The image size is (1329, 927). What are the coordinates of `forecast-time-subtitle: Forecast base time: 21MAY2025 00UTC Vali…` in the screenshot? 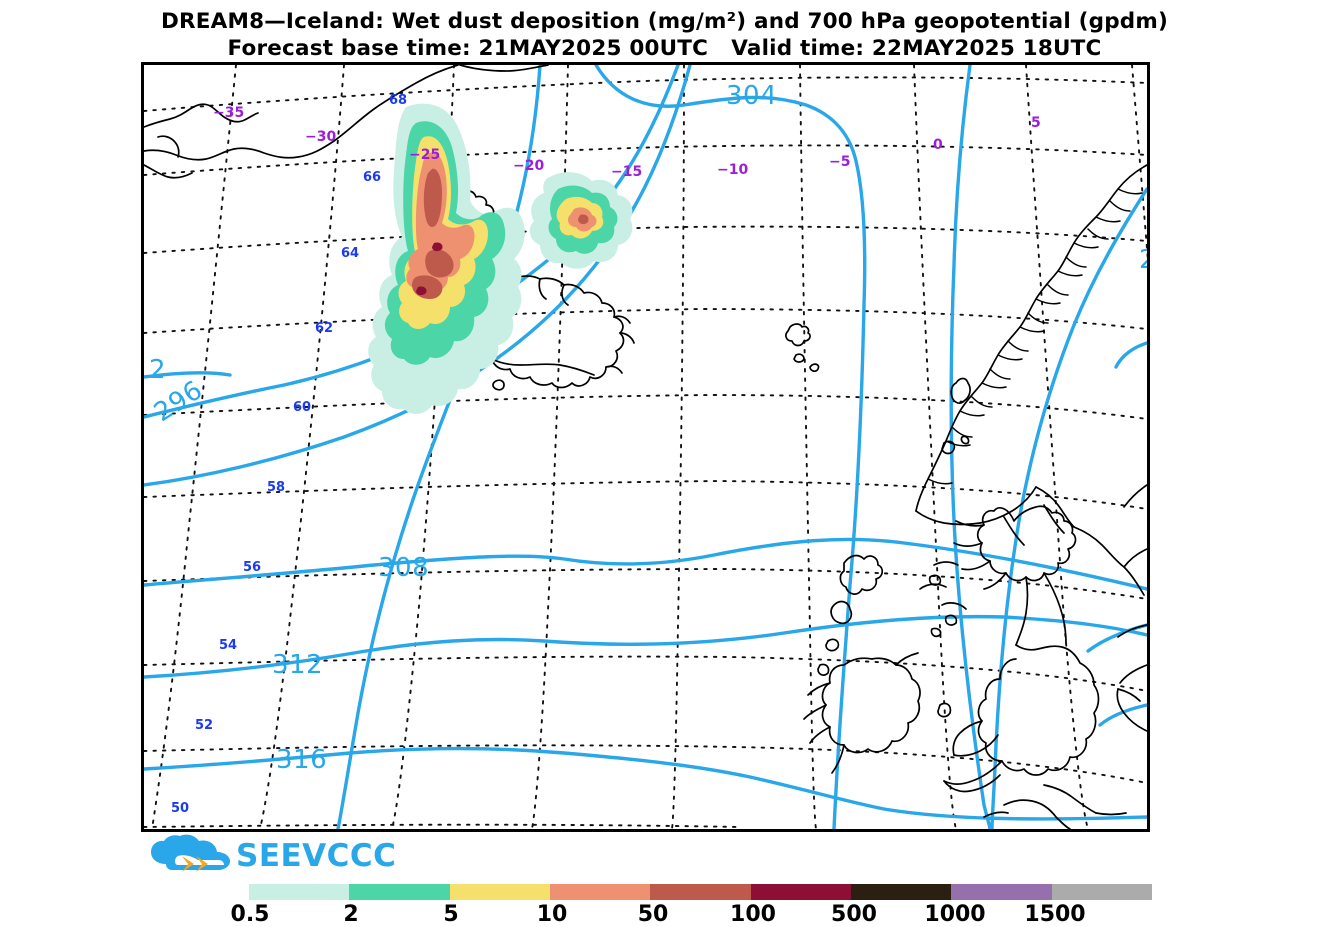 It's located at (664, 48).